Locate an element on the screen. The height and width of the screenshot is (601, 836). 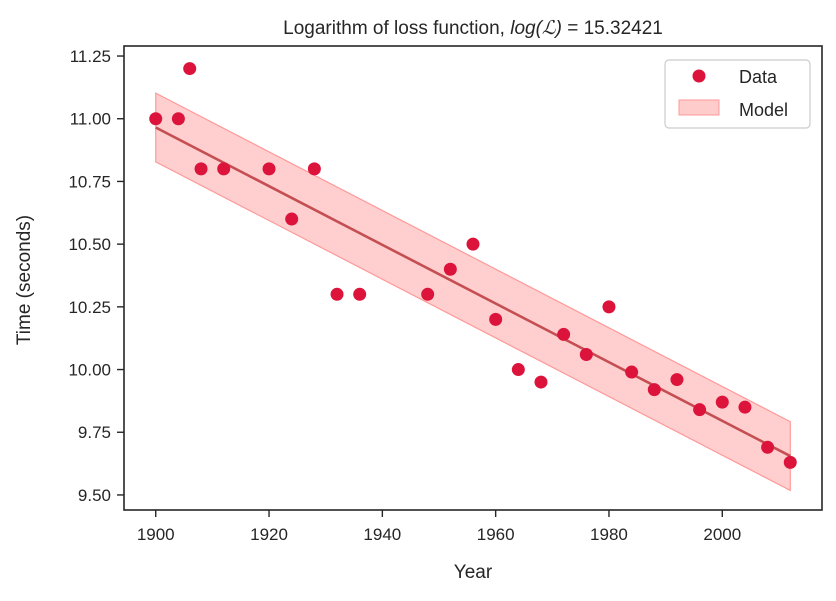
x-axis-label: Year is located at coordinates (473, 572).